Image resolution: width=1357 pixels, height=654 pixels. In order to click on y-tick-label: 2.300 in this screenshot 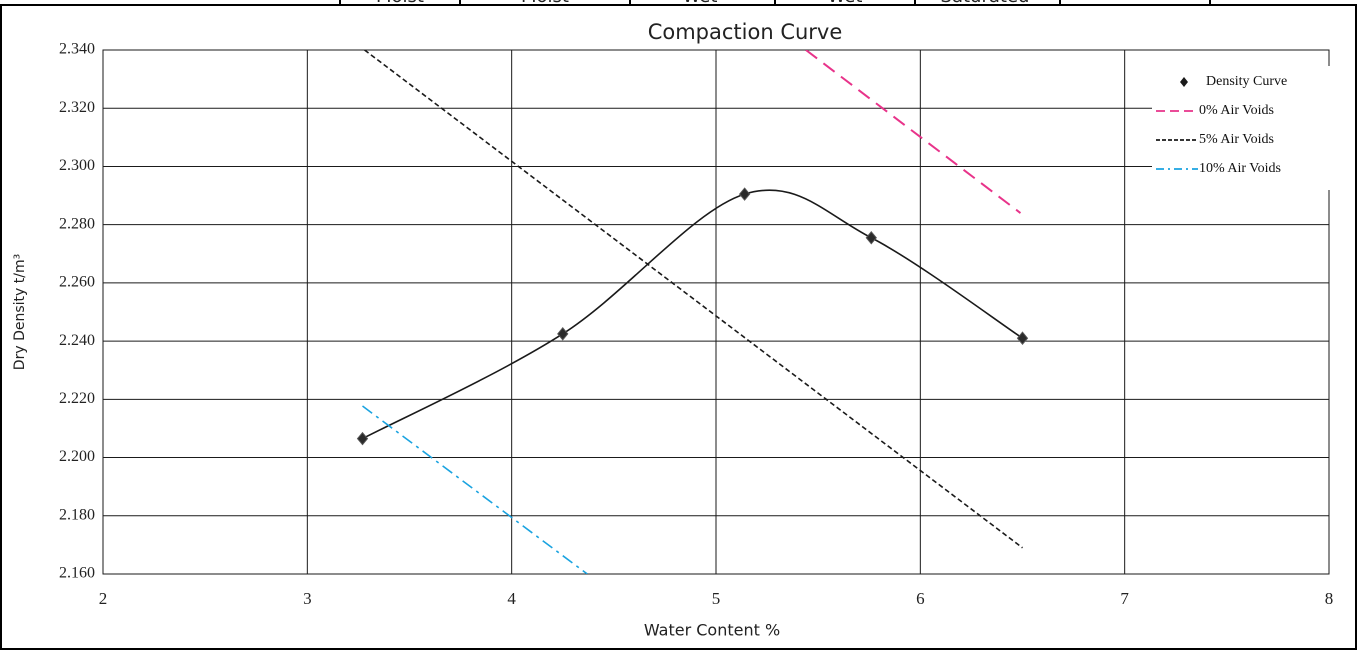, I will do `click(77, 165)`.